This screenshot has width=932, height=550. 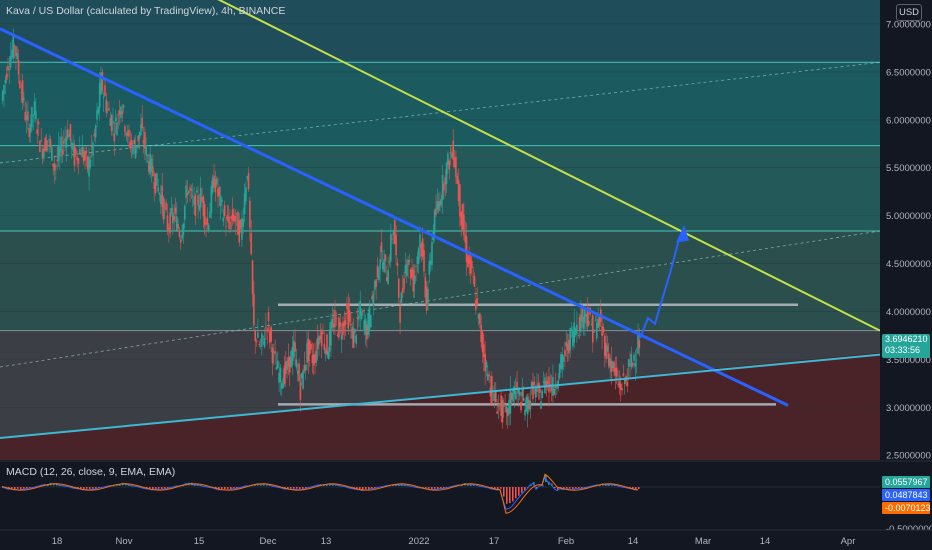 I want to click on currency-badge: USD, so click(x=909, y=12).